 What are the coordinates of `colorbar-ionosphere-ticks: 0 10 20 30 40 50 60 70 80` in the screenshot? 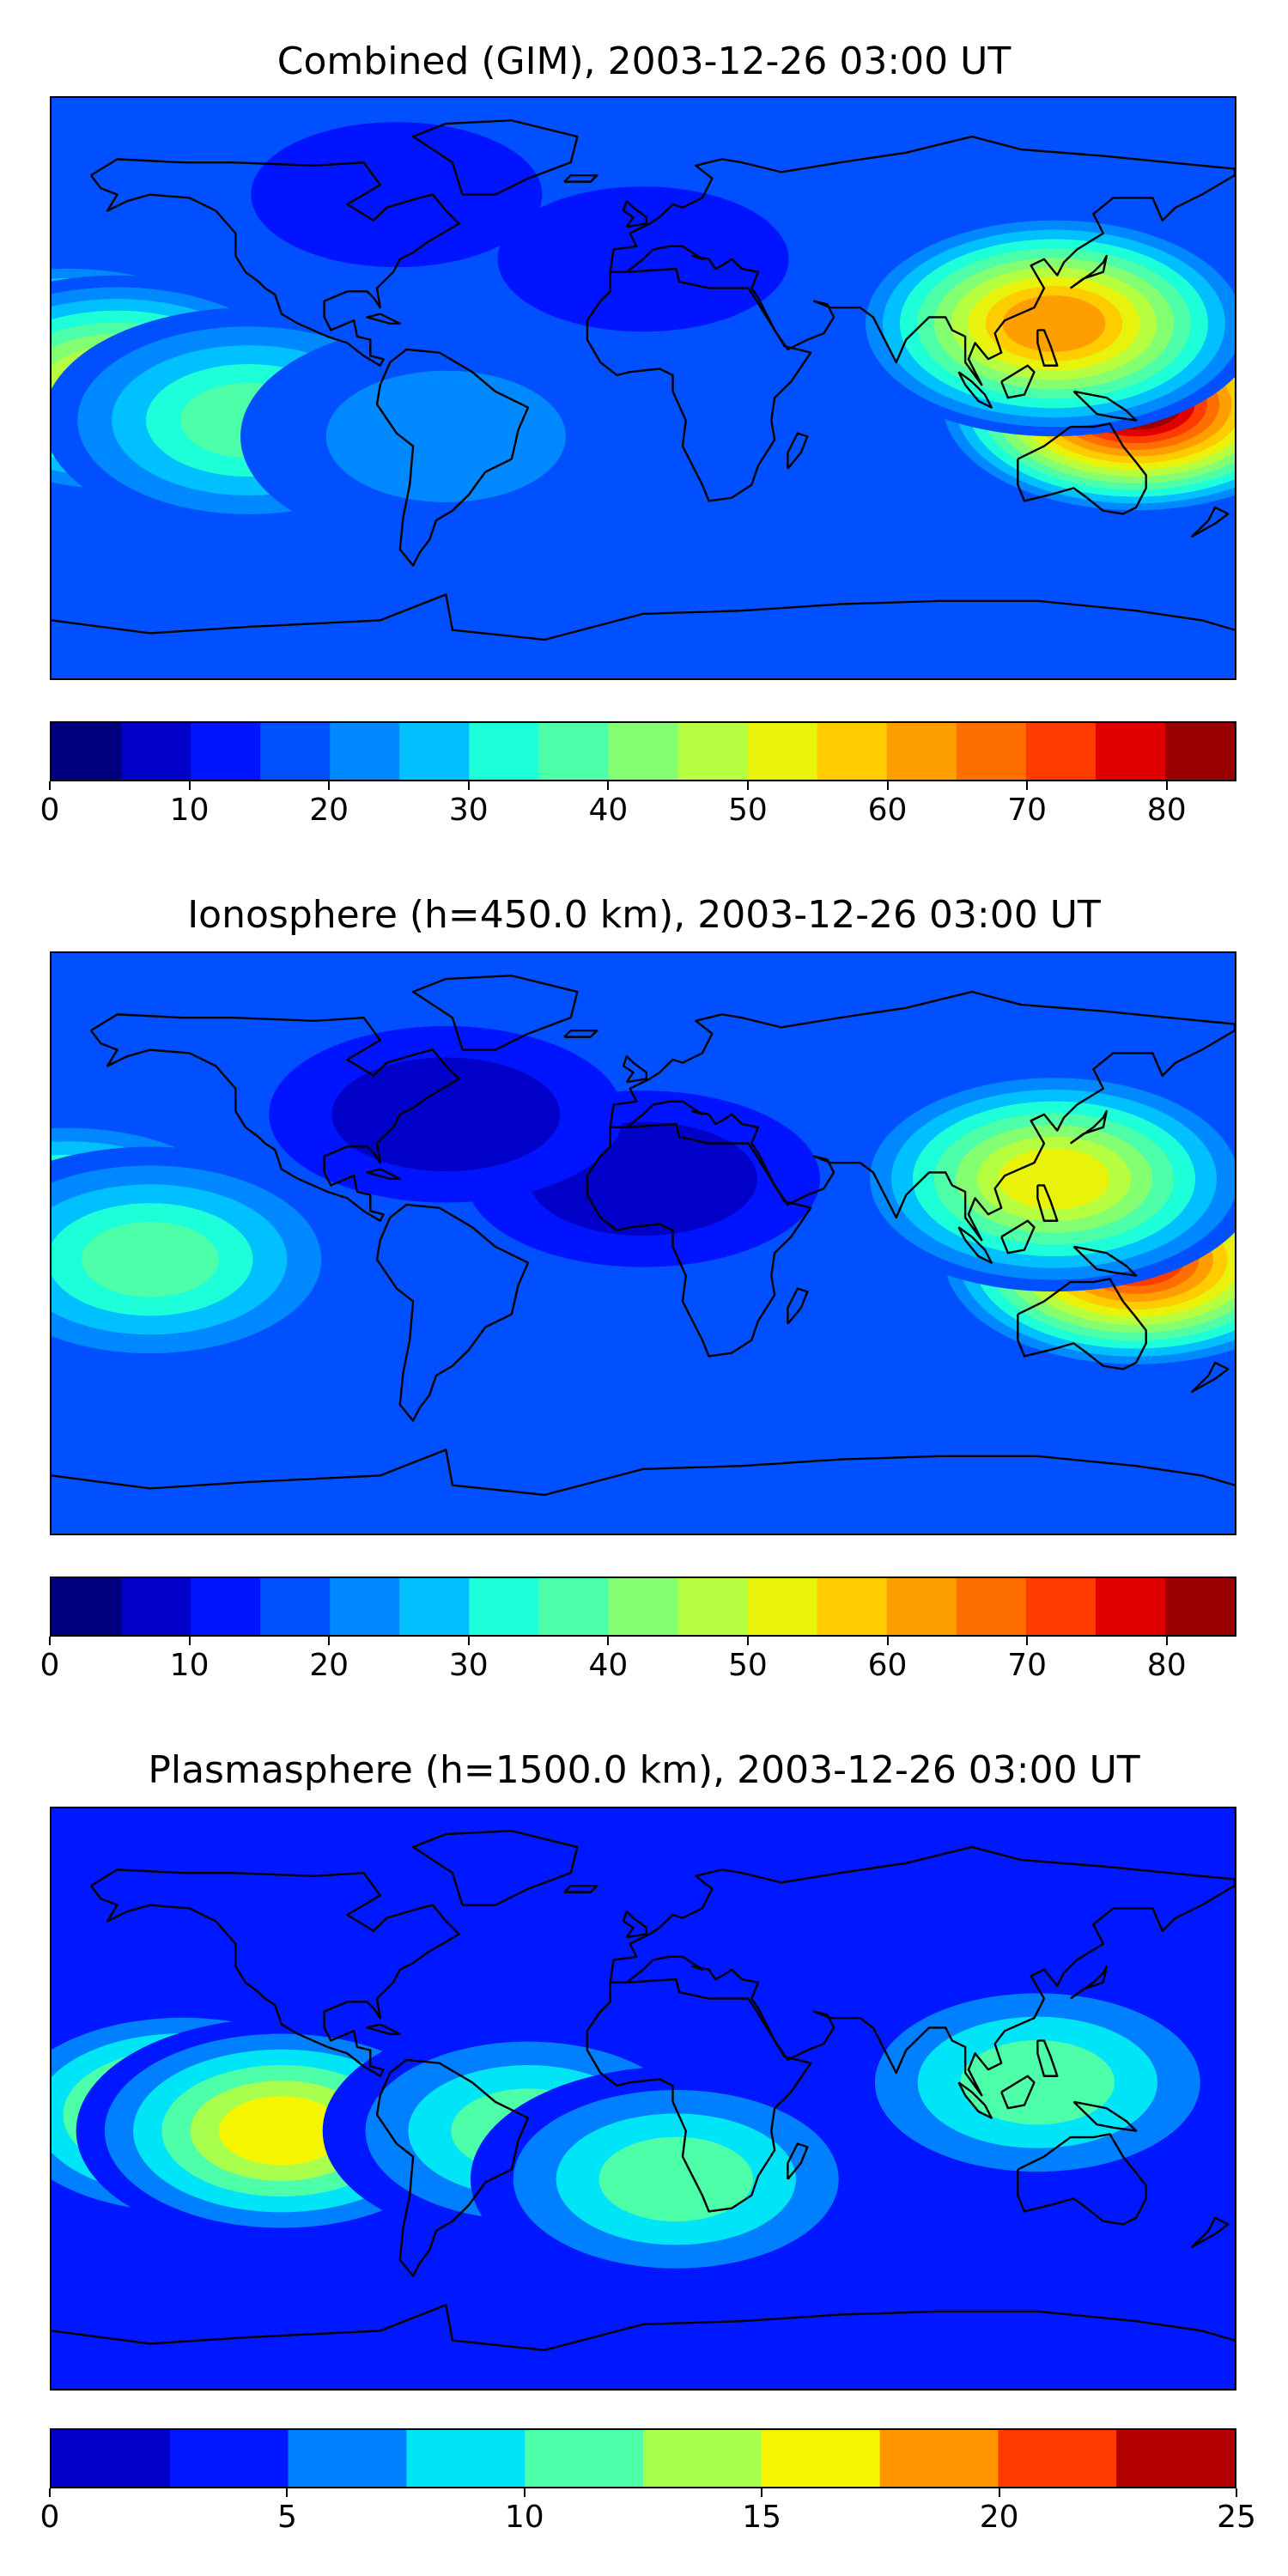 It's located at (638, 1660).